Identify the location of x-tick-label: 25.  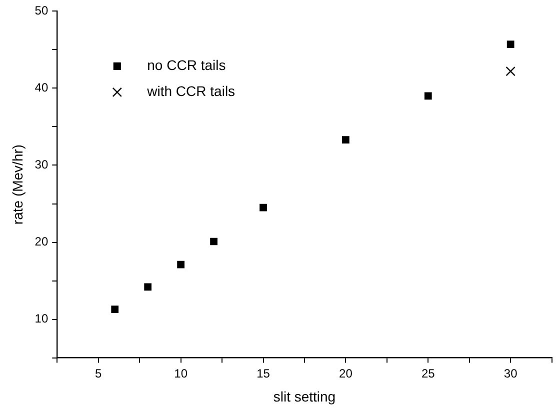
(428, 373).